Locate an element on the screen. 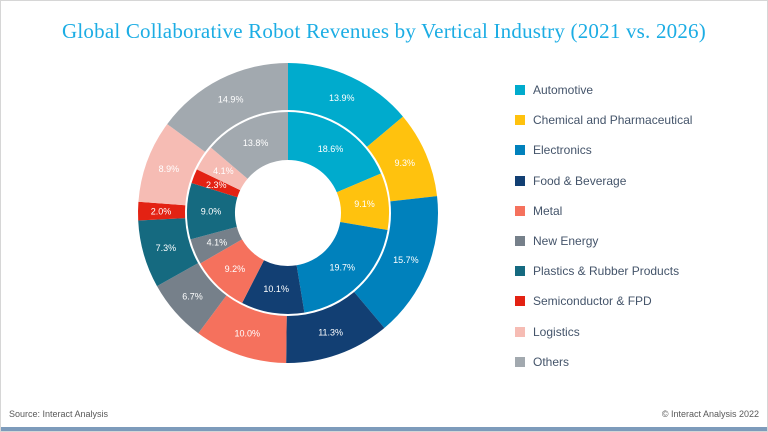 This screenshot has height=432, width=768. donut-slice-outer-new-energy is located at coordinates (192, 298).